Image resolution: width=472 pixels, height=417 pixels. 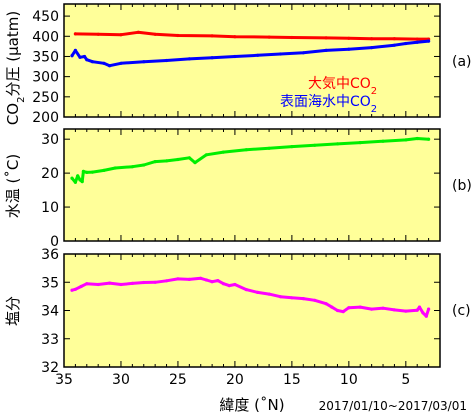 I want to click on panel-b-ylabel: 水温 (˚C), so click(x=13, y=186).